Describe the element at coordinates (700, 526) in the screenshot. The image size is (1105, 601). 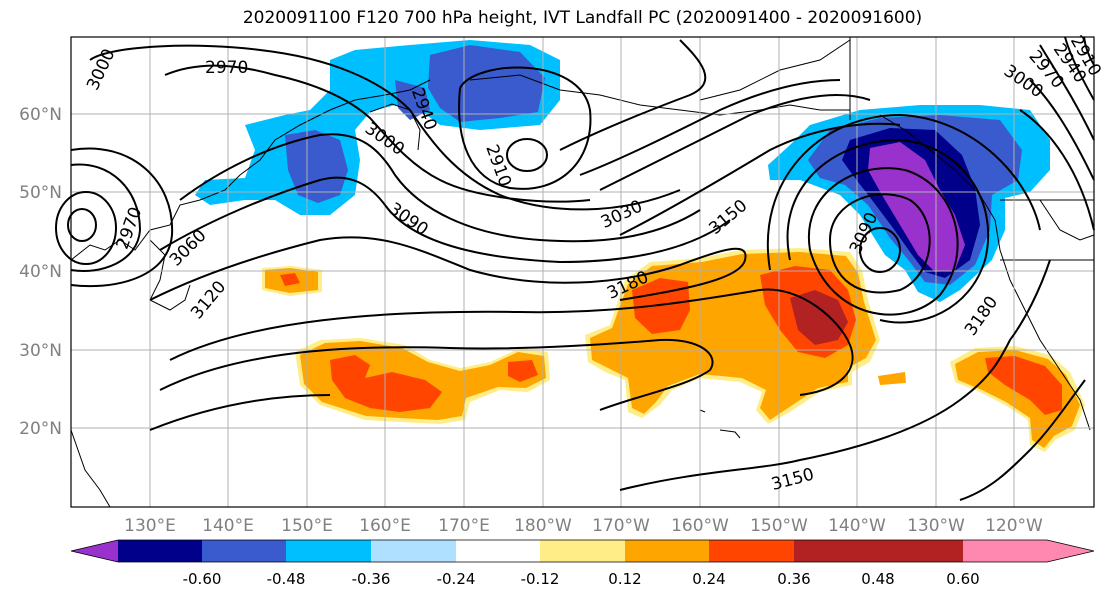
I see `lon-label: 160°W` at that location.